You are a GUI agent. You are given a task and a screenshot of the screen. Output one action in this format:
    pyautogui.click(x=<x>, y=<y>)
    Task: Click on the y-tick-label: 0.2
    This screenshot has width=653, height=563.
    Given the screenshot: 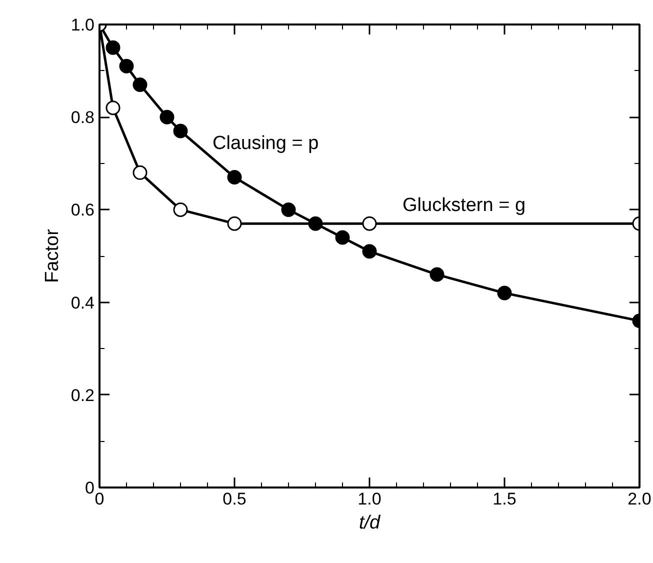 What is the action you would take?
    pyautogui.click(x=82, y=395)
    